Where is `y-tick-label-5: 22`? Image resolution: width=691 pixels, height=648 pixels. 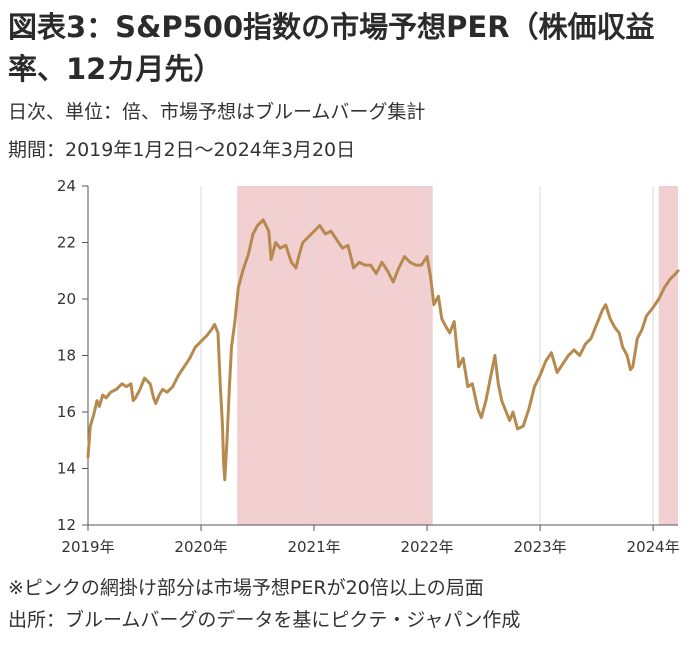 y-tick-label-5: 22 is located at coordinates (66, 243).